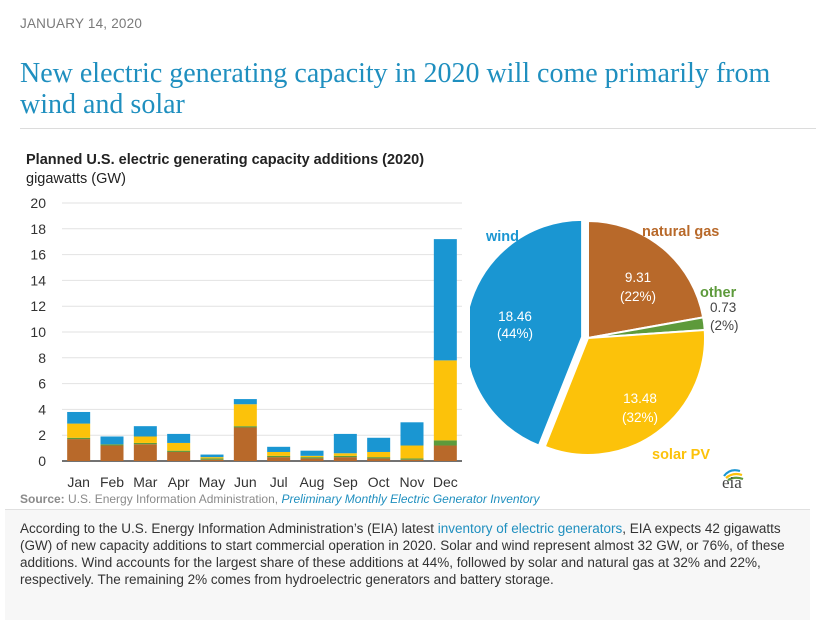  I want to click on x-tick-label: Aug, so click(312, 482).